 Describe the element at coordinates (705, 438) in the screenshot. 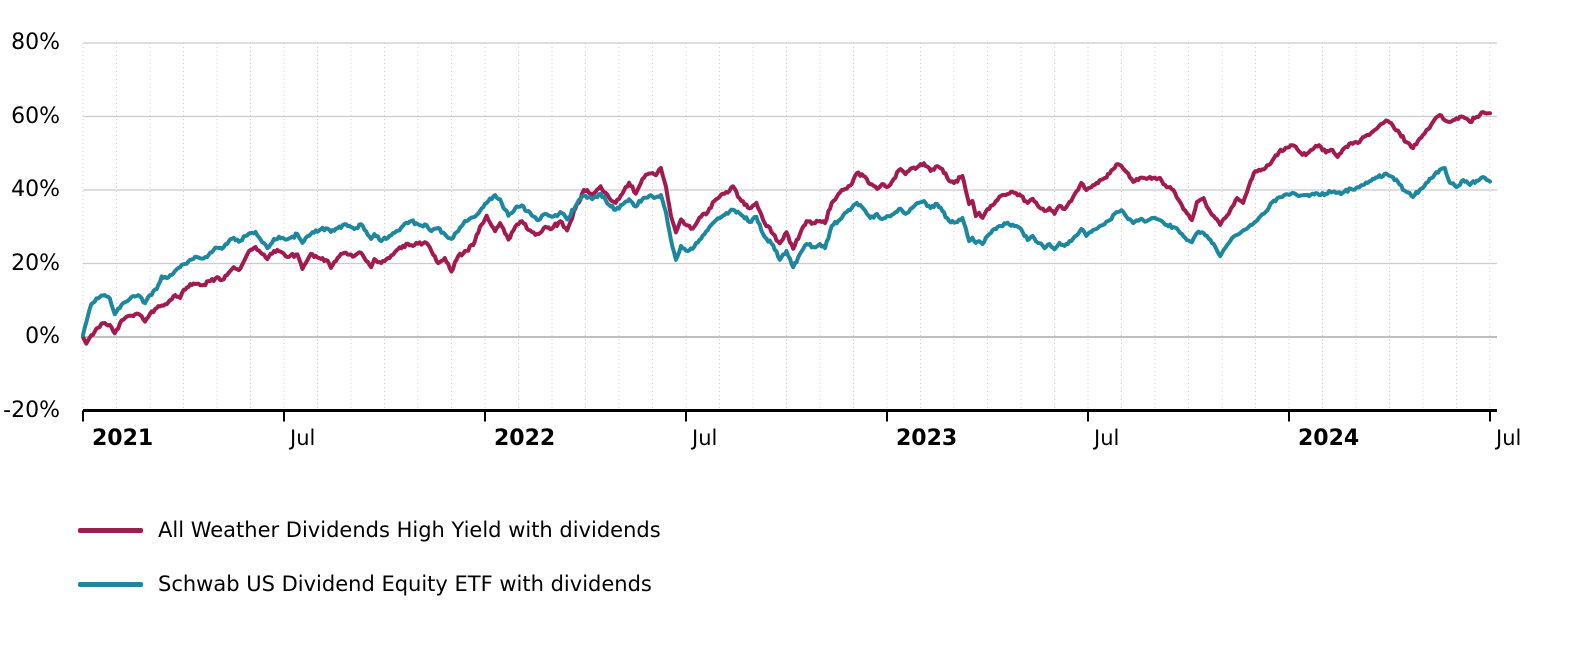

I see `x-axis-label-jul-2022: Jul` at that location.